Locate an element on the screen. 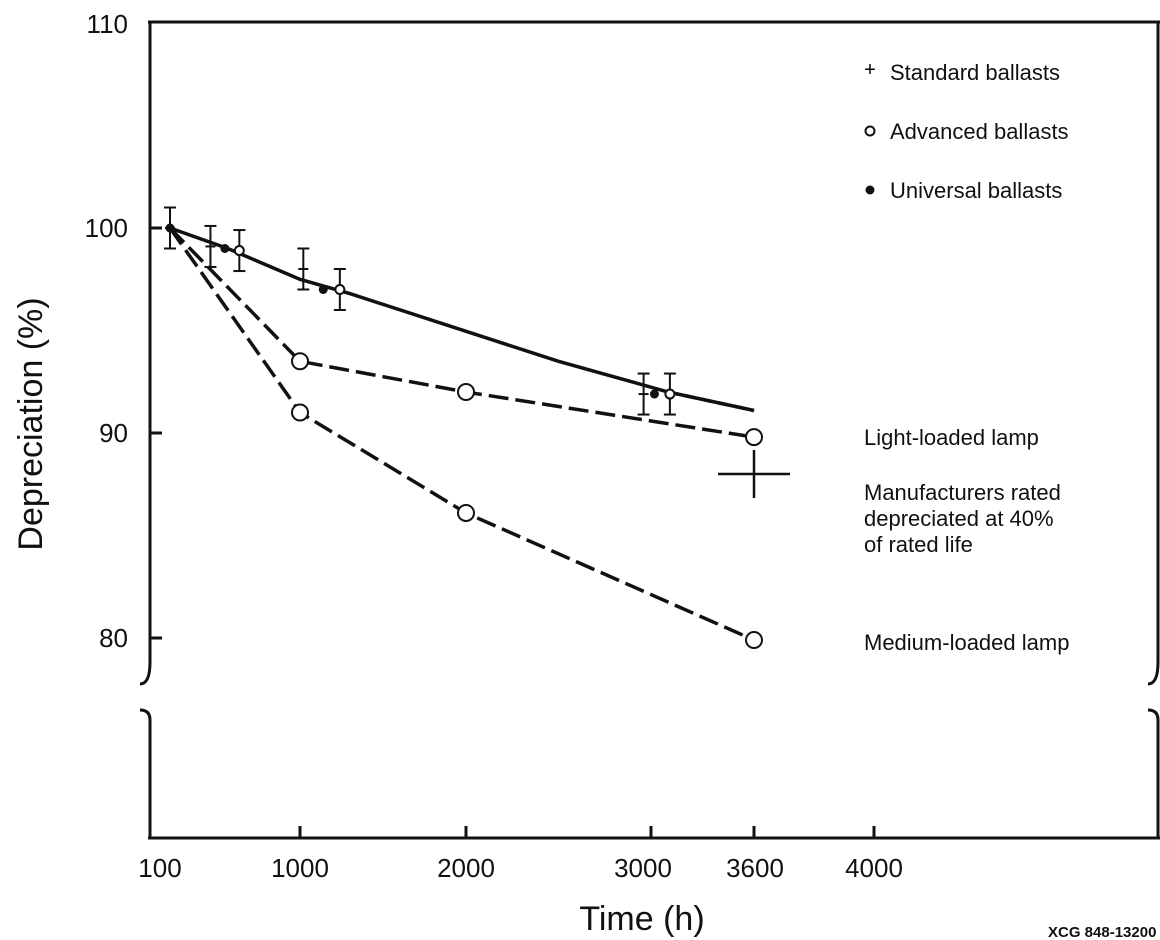  y-tick-label: 80 is located at coordinates (113, 638).